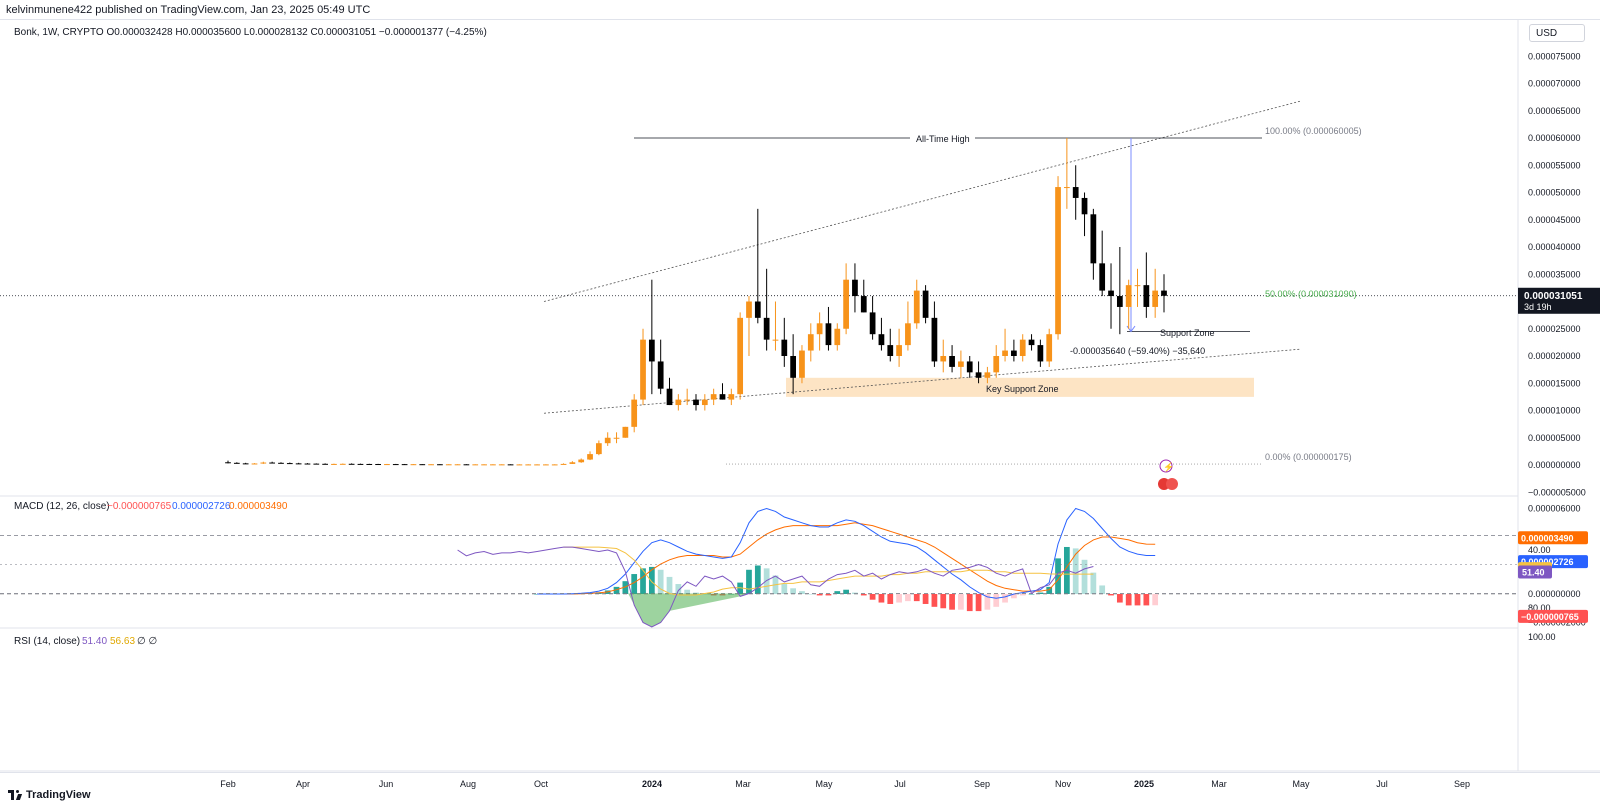  I want to click on fib-50-label: 50.00% (0.000031090), so click(1311, 294).